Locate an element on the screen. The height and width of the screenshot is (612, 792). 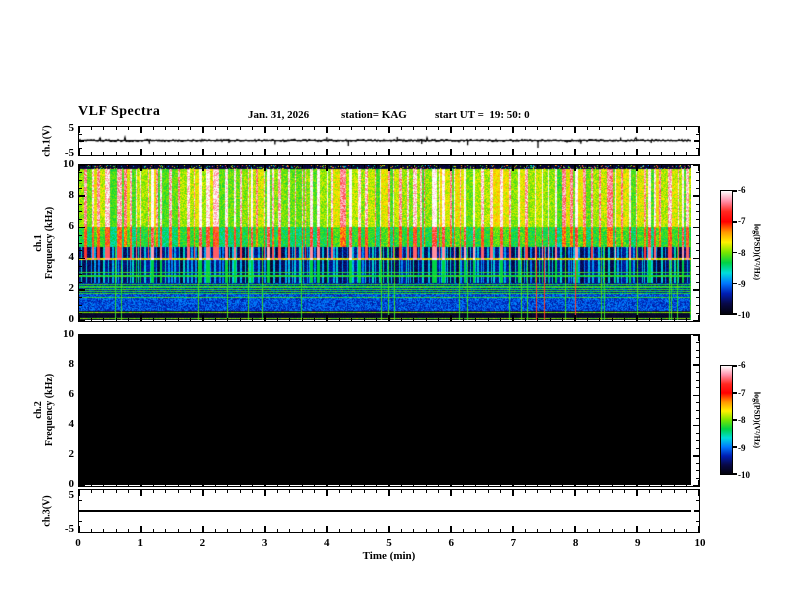
x-tick-label: 9 is located at coordinates (638, 543).